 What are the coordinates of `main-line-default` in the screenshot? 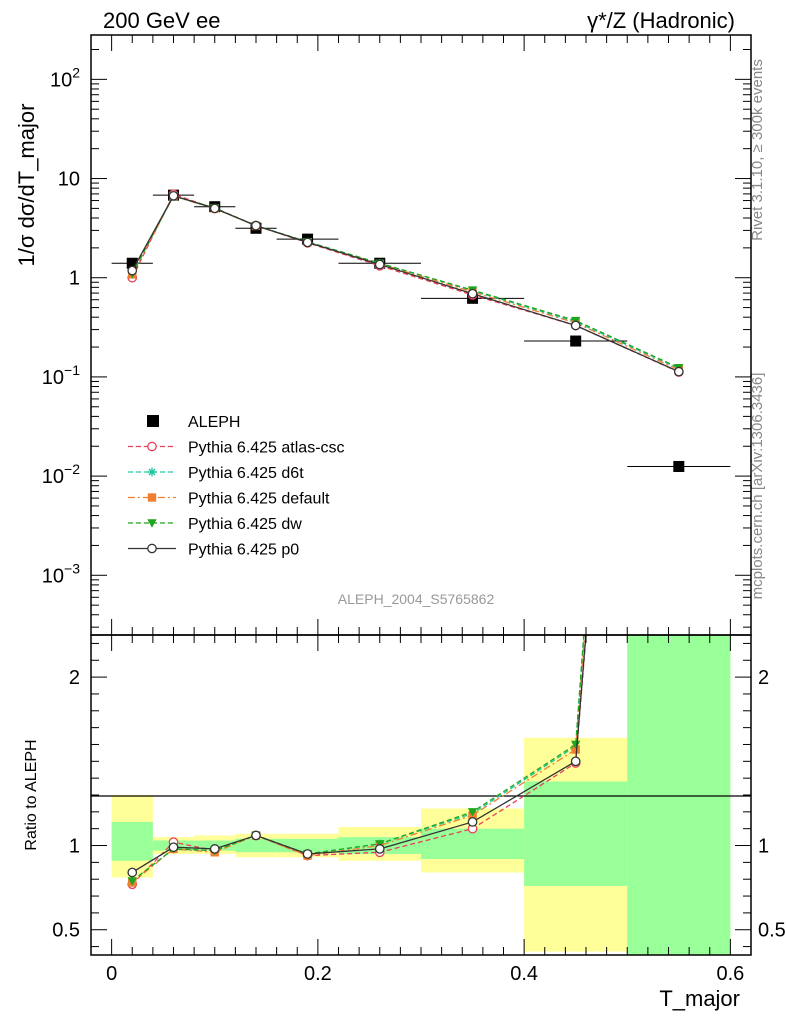 It's located at (405, 283).